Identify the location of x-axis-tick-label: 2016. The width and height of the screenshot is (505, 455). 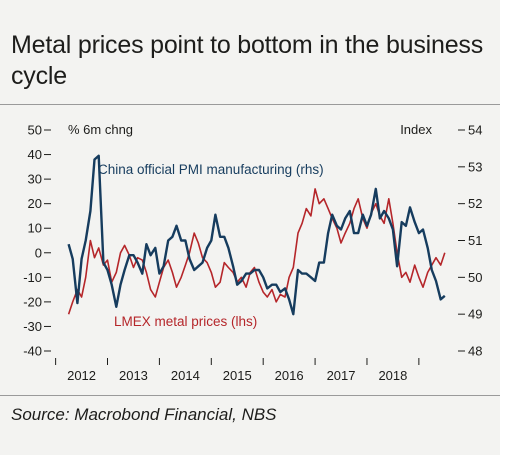
(289, 375).